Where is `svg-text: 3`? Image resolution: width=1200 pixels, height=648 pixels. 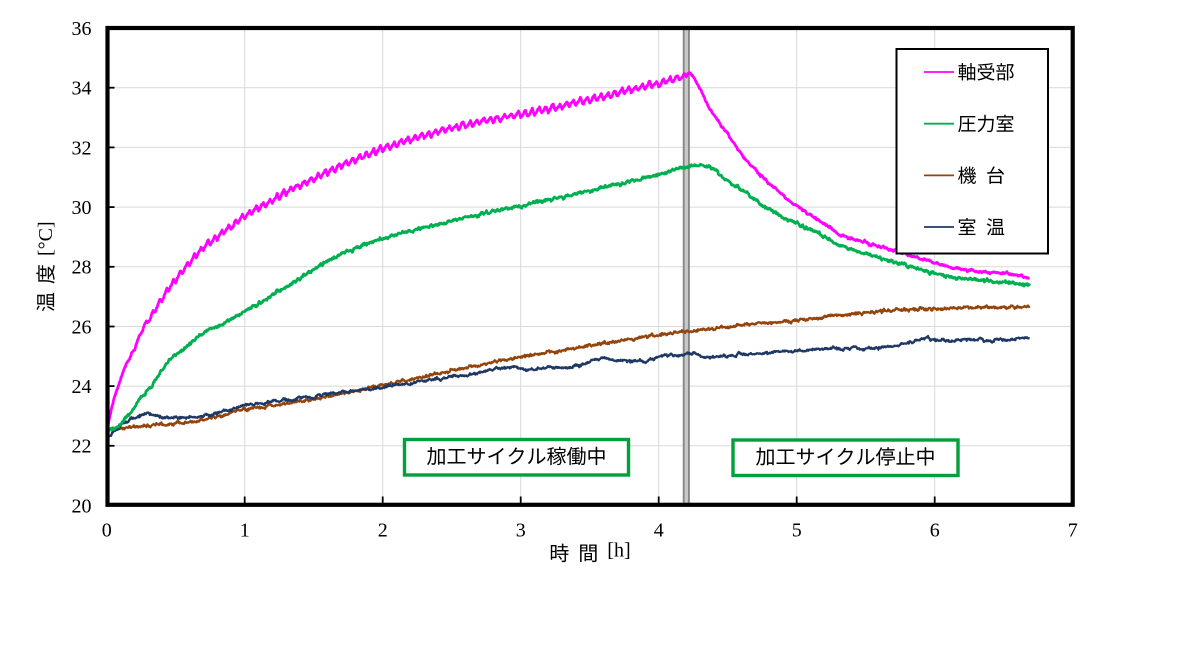 svg-text: 3 is located at coordinates (521, 531).